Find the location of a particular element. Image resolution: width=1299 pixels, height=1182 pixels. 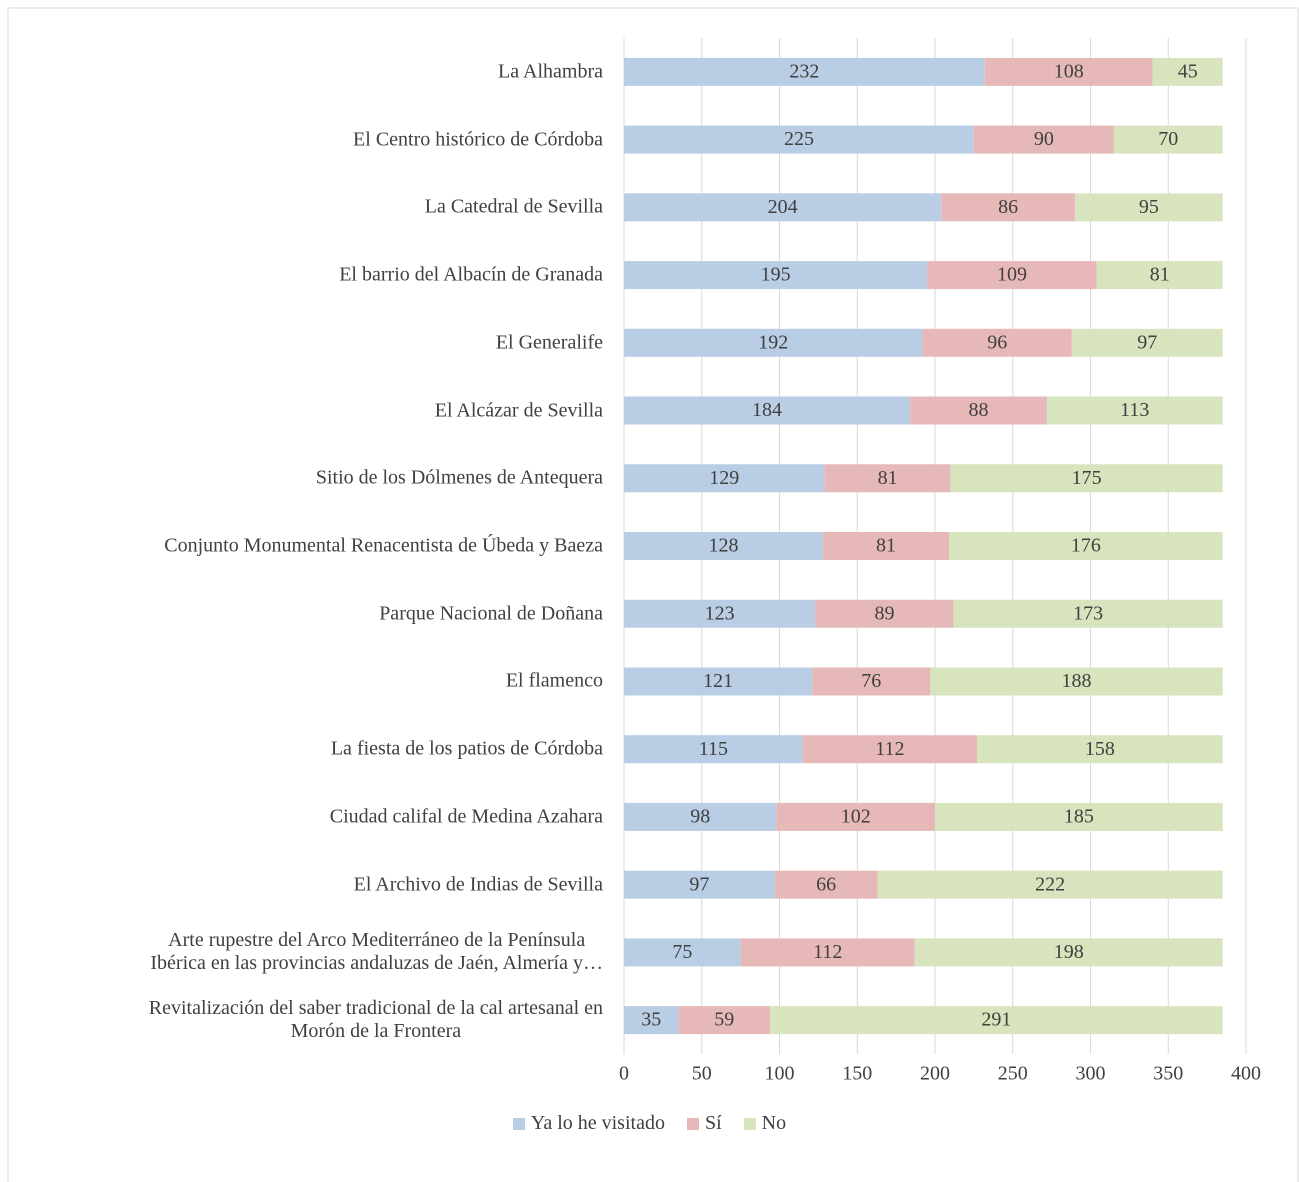

data-label: 86 is located at coordinates (1008, 207).